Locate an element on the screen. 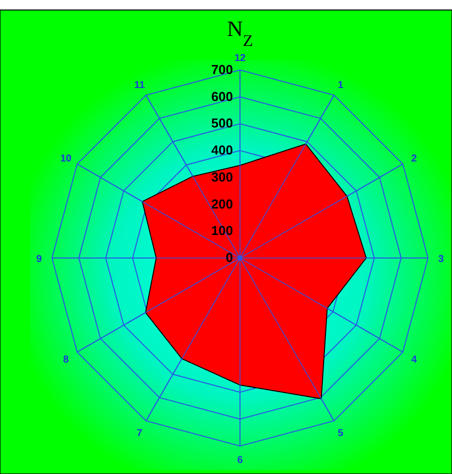  spoke-label: 12 is located at coordinates (240, 58).